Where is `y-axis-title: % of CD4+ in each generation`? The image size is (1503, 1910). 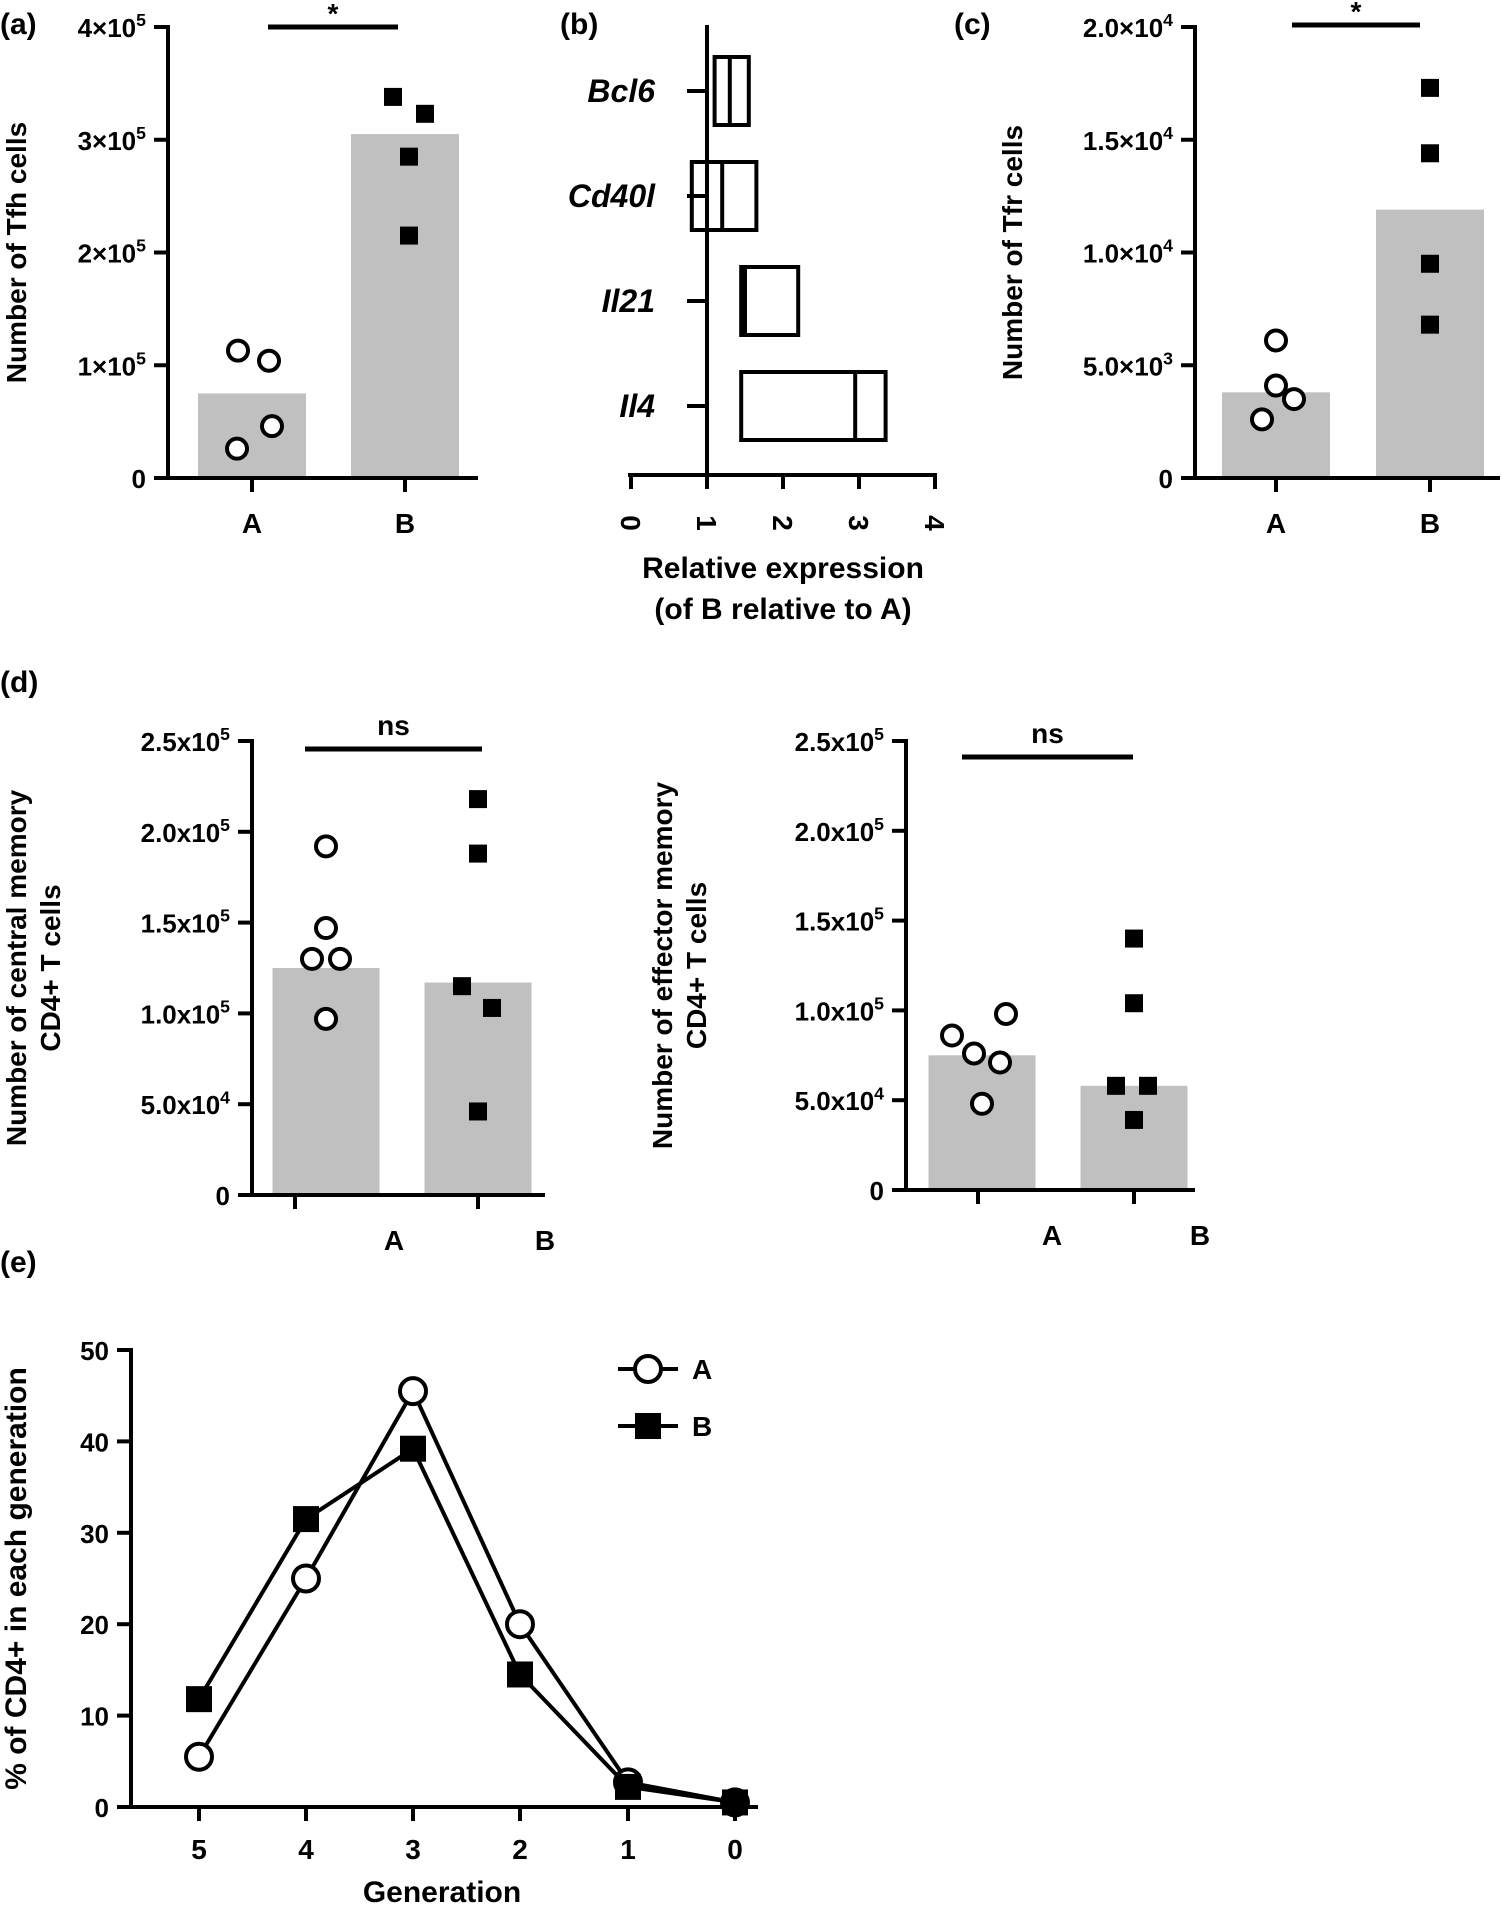
y-axis-title: % of CD4+ in each generation is located at coordinates (16, 1578).